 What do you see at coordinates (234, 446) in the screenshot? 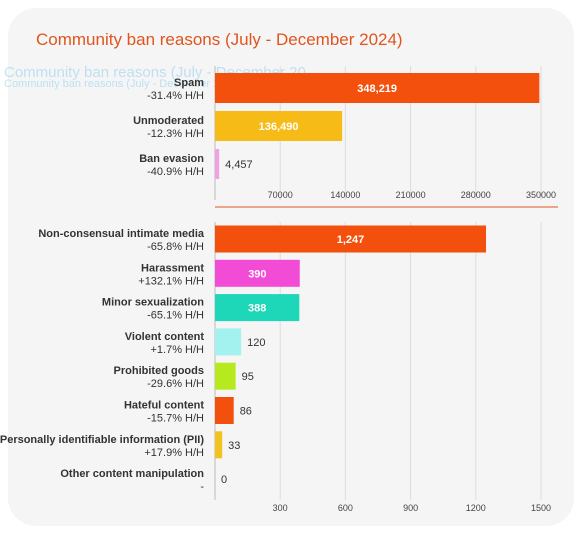
I see `value-label: 33` at bounding box center [234, 446].